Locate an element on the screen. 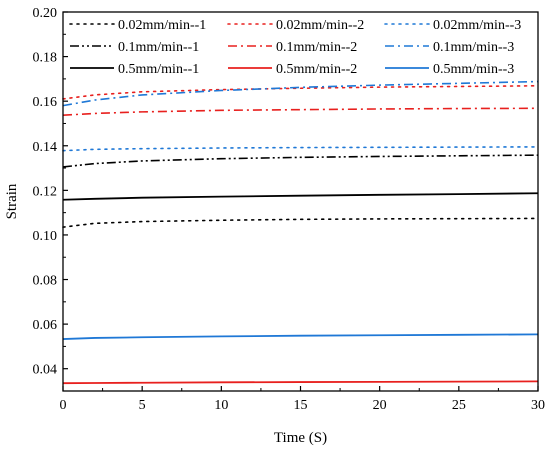 Image resolution: width=550 pixels, height=452 pixels. x-tick-label: 5 is located at coordinates (142, 405).